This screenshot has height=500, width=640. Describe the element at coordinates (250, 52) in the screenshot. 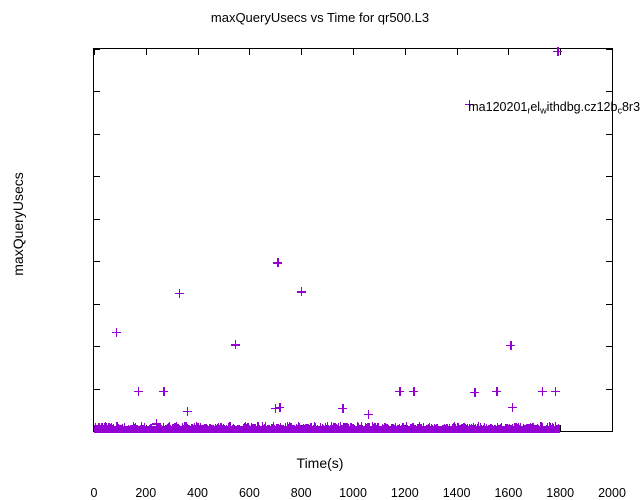

I see `x-tick-mirror` at that location.